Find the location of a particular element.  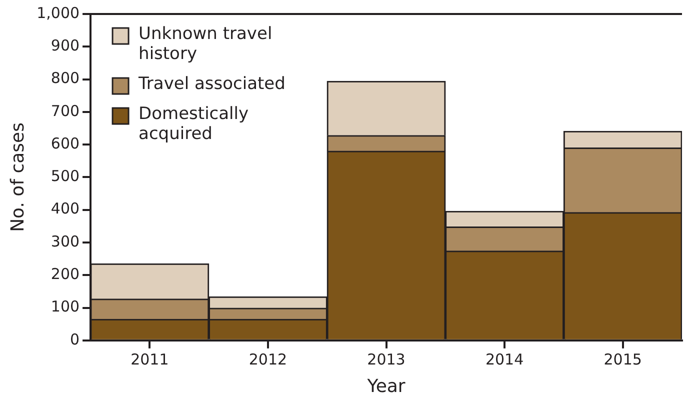

y-tick-label: 1,000 is located at coordinates (58, 13).